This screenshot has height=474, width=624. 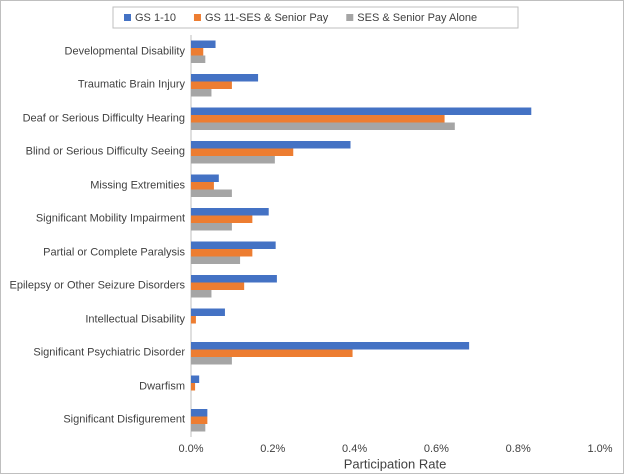 I want to click on x-tick-label: 0.4%, so click(x=354, y=449).